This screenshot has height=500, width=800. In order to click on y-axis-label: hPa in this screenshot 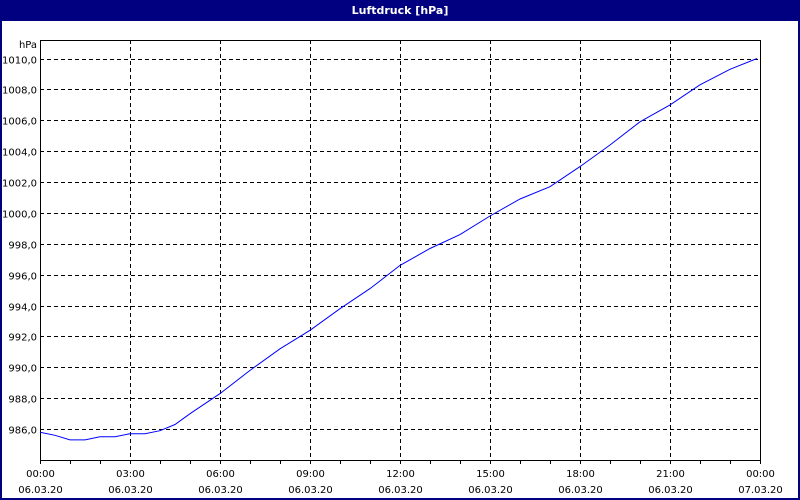, I will do `click(28, 45)`.